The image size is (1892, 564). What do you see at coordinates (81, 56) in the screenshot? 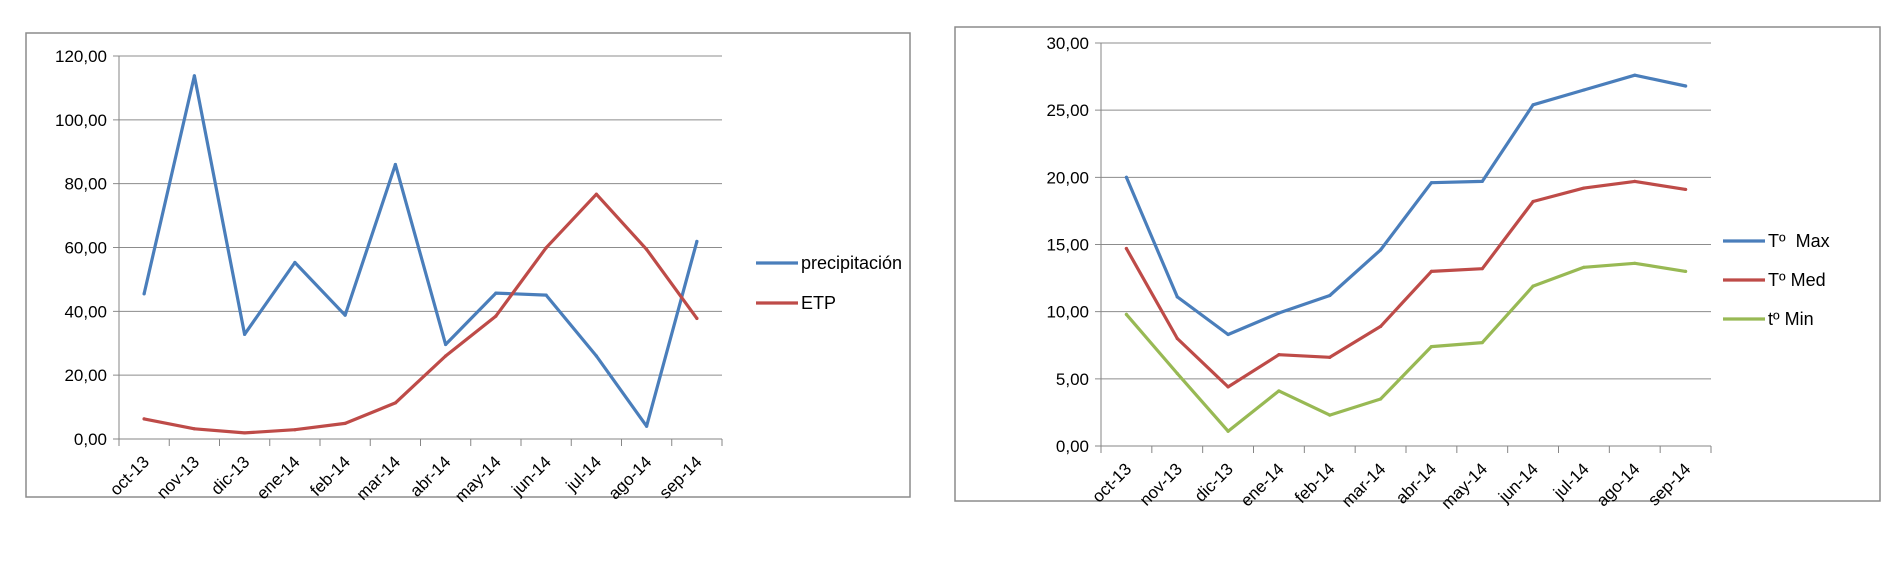
I see `y-tick-label: 120,00` at bounding box center [81, 56].